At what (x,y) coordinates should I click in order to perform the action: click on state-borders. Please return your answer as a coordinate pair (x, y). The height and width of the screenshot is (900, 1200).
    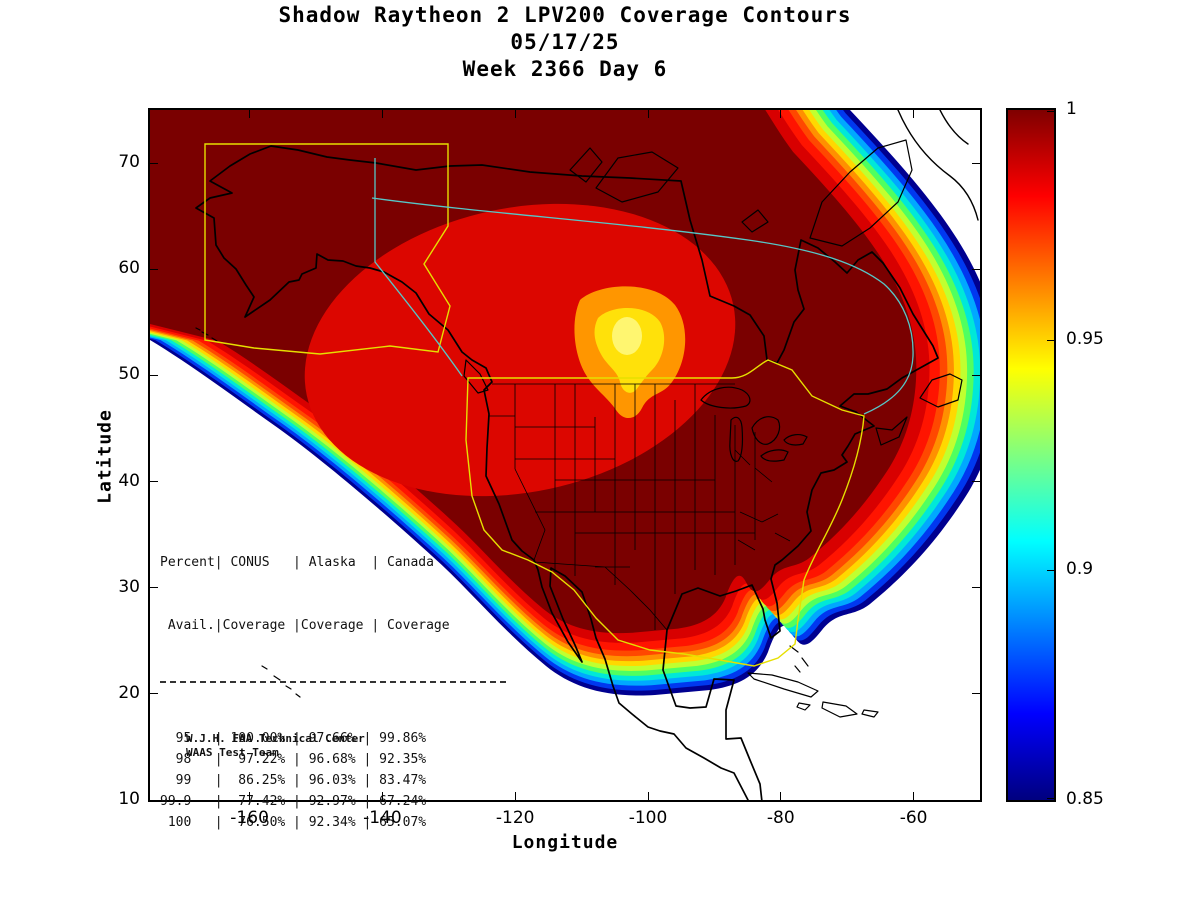
    Looking at the image, I should click on (640, 507).